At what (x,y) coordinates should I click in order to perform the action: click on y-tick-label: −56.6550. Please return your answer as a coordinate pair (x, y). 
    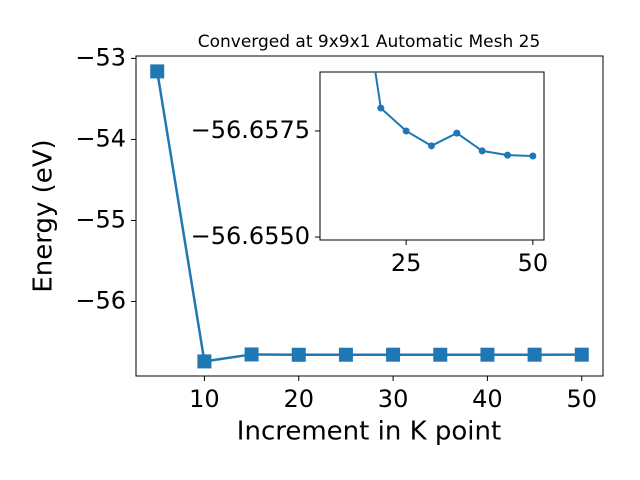
    Looking at the image, I should click on (250, 236).